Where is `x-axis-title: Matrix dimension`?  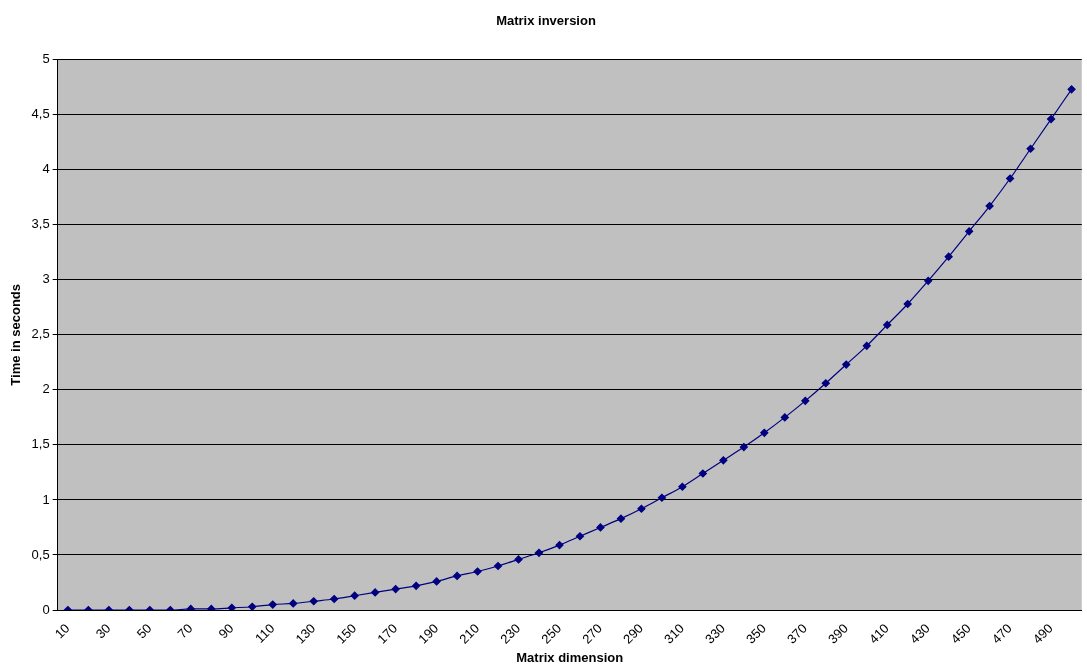 x-axis-title: Matrix dimension is located at coordinates (570, 657).